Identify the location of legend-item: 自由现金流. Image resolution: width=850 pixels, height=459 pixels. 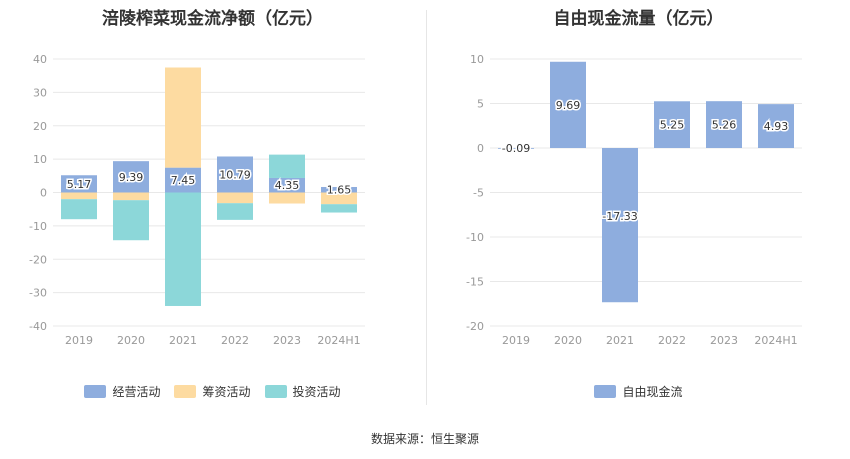
(638, 391).